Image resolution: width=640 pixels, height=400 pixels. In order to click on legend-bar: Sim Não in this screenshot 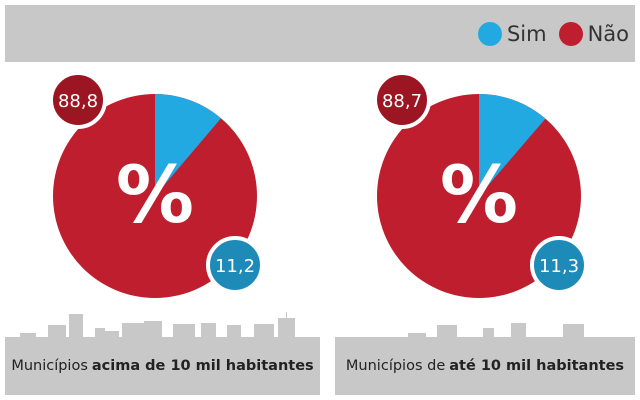, I will do `click(320, 33)`.